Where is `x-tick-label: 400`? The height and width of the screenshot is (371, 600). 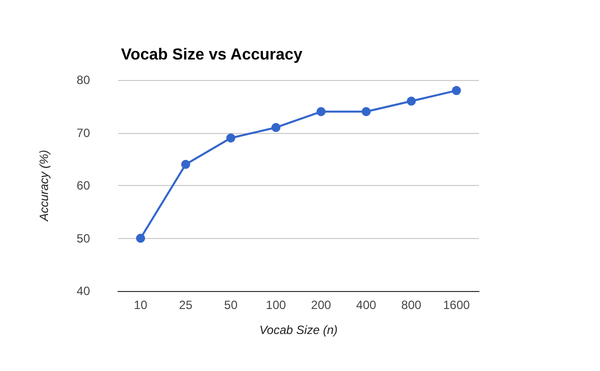 x-tick-label: 400 is located at coordinates (366, 305).